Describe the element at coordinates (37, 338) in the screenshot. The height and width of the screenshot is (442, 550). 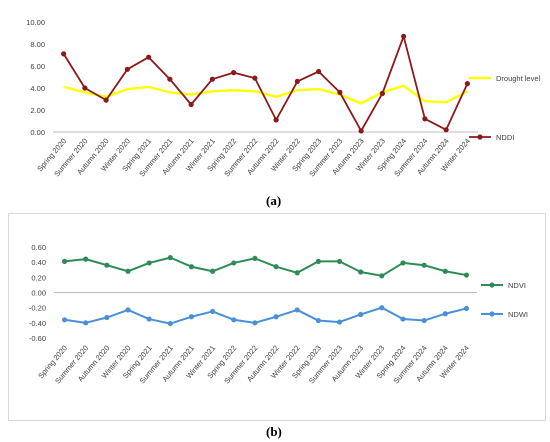
I see `y-tick-label: -0.60` at that location.